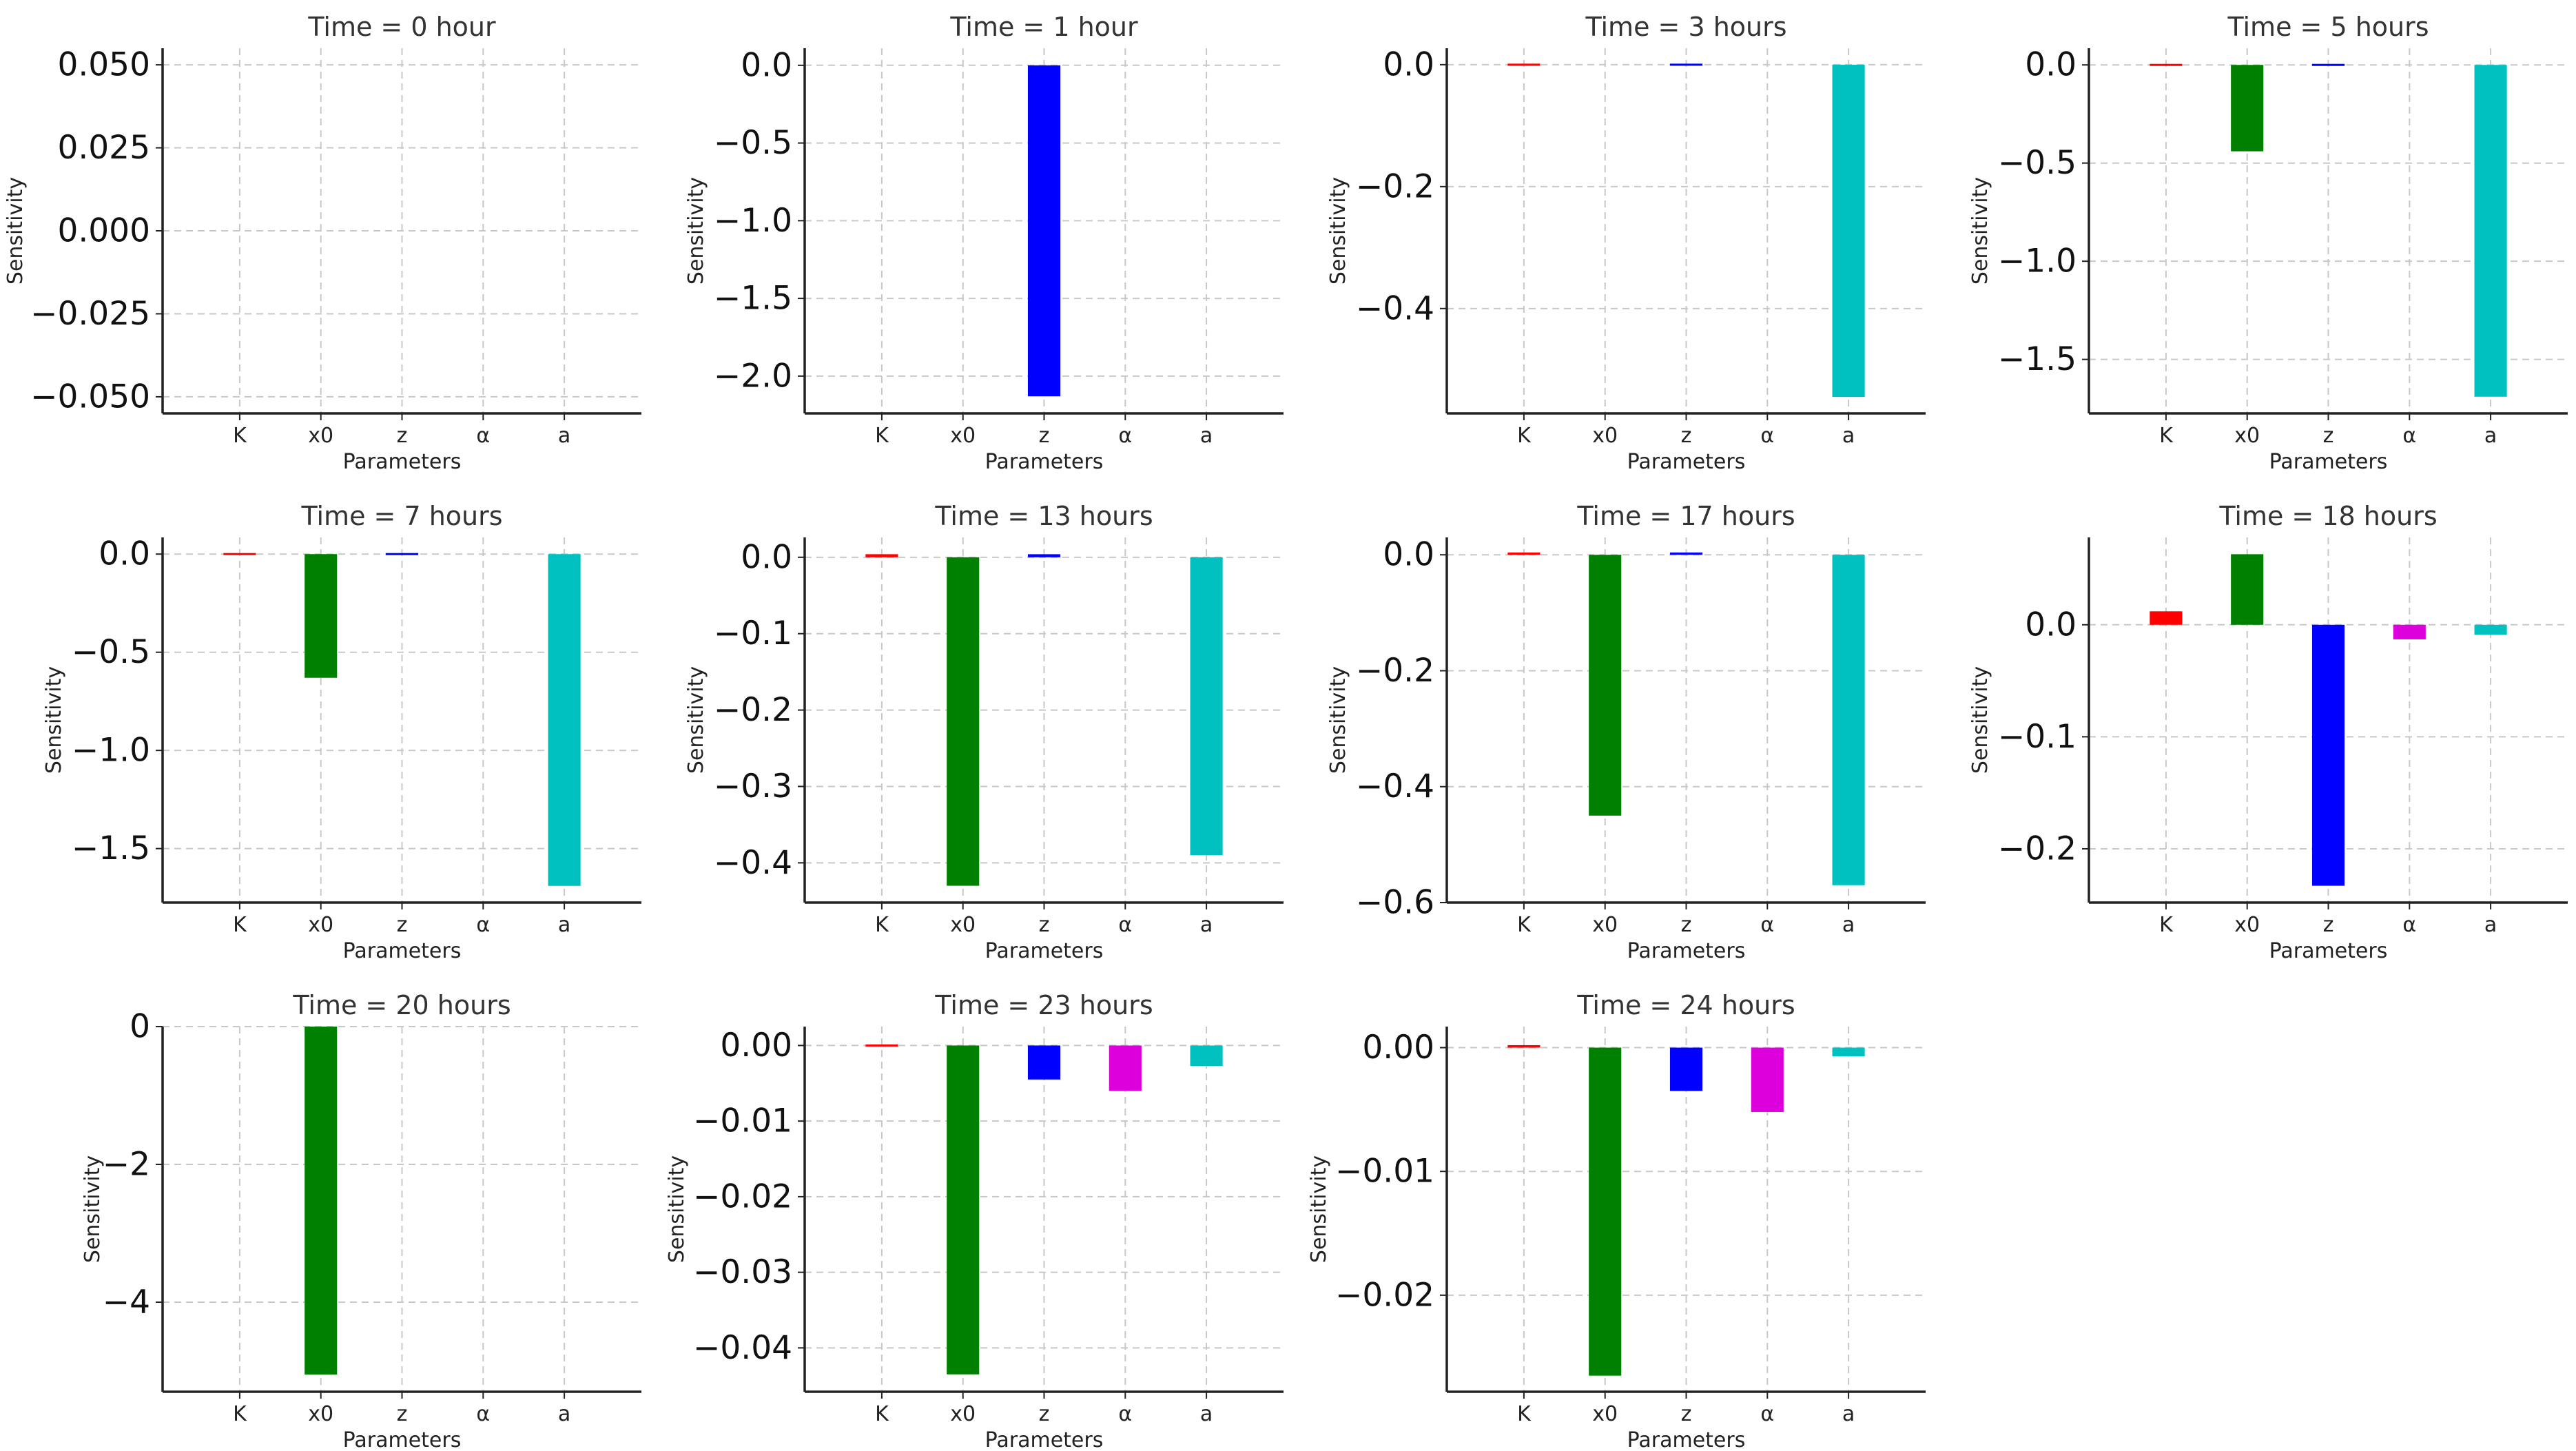 Image resolution: width=2576 pixels, height=1451 pixels. I want to click on y-tick-label: −4, so click(126, 1302).